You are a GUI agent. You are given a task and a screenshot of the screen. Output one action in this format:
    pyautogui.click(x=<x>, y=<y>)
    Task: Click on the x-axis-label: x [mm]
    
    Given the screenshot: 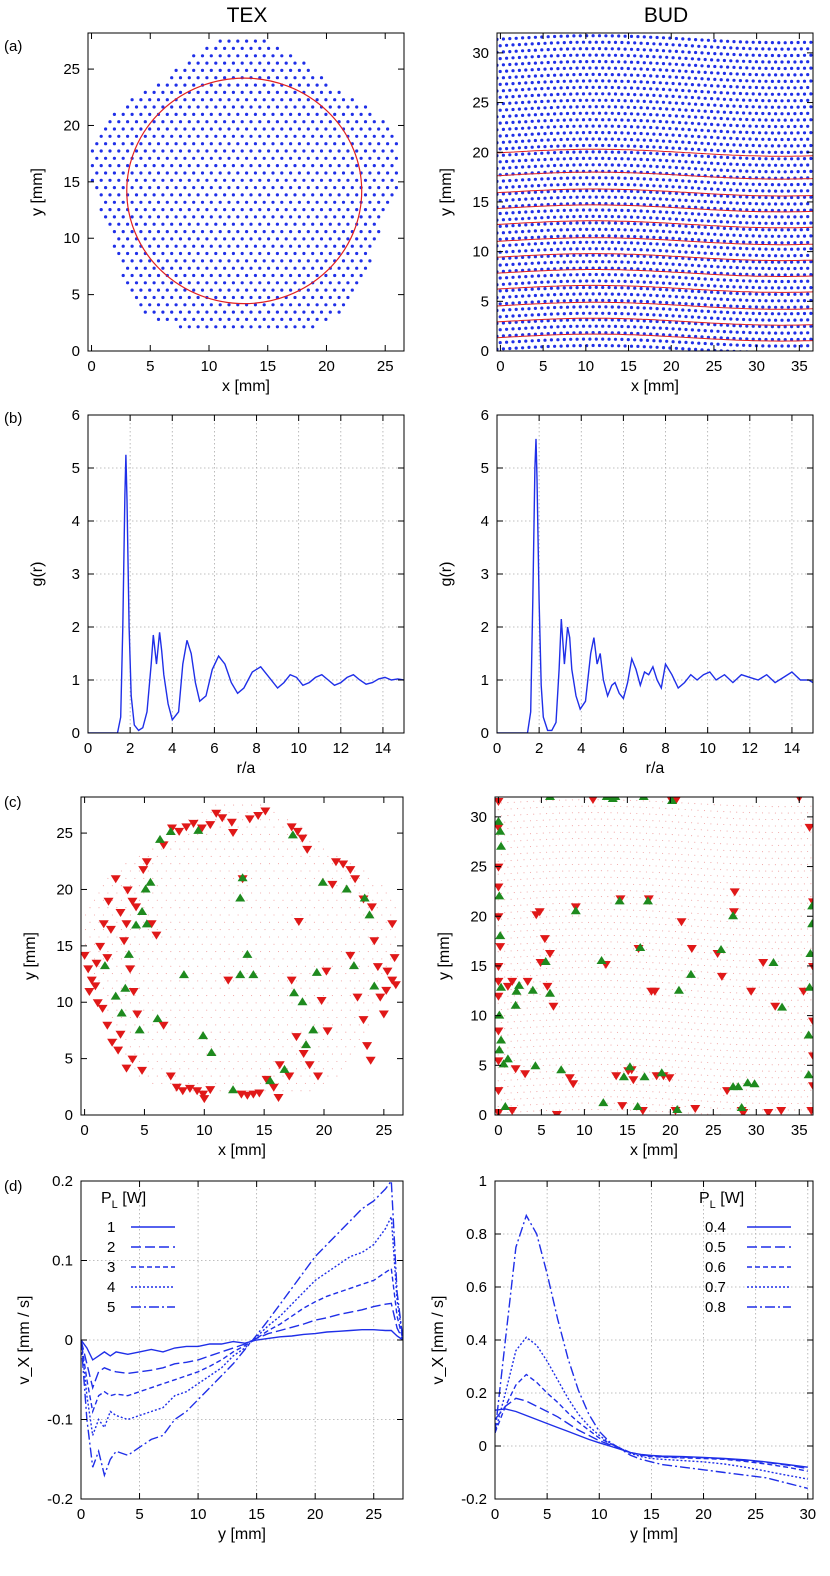 What is the action you would take?
    pyautogui.click(x=655, y=386)
    